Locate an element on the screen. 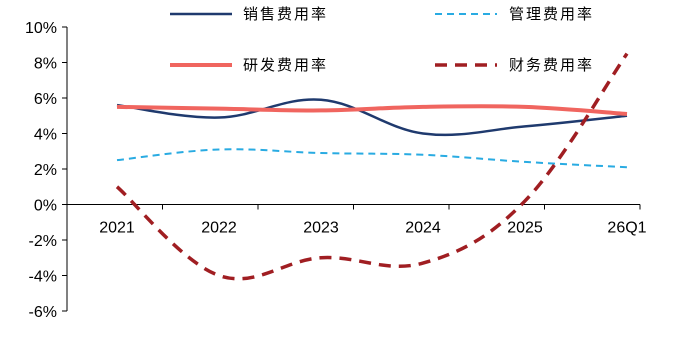 The width and height of the screenshot is (683, 341). legend-label-2: 管理费用率 is located at coordinates (551, 14).